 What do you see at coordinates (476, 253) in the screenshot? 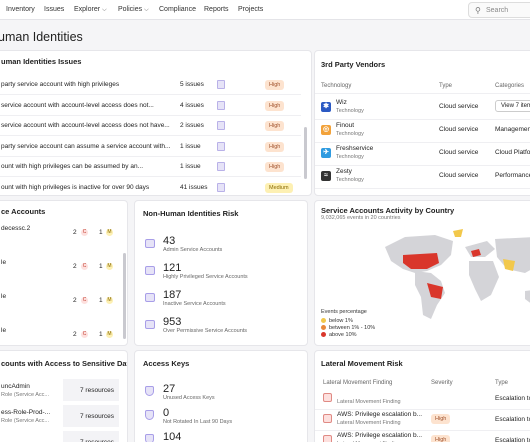
I see `europe-highlight-shape` at bounding box center [476, 253].